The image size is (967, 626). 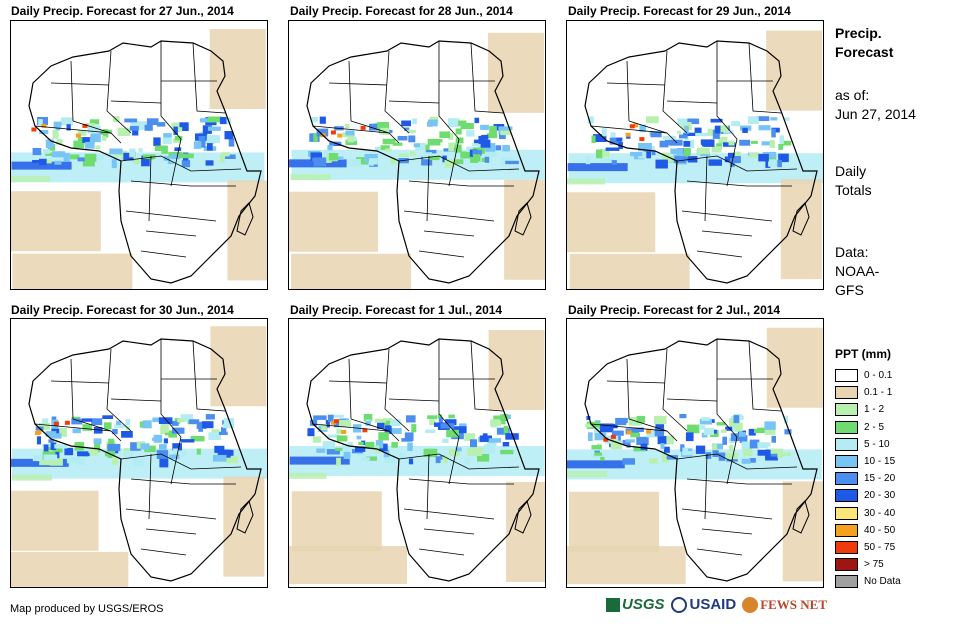 I want to click on legend-row: 20 - 30, so click(x=868, y=495).